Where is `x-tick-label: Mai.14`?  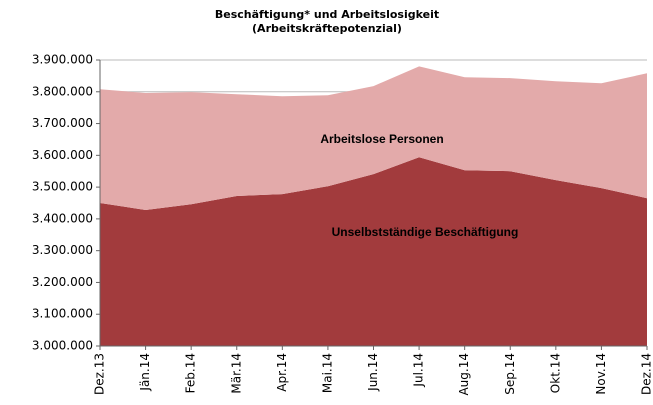
x-tick-label: Mai.14 is located at coordinates (327, 373).